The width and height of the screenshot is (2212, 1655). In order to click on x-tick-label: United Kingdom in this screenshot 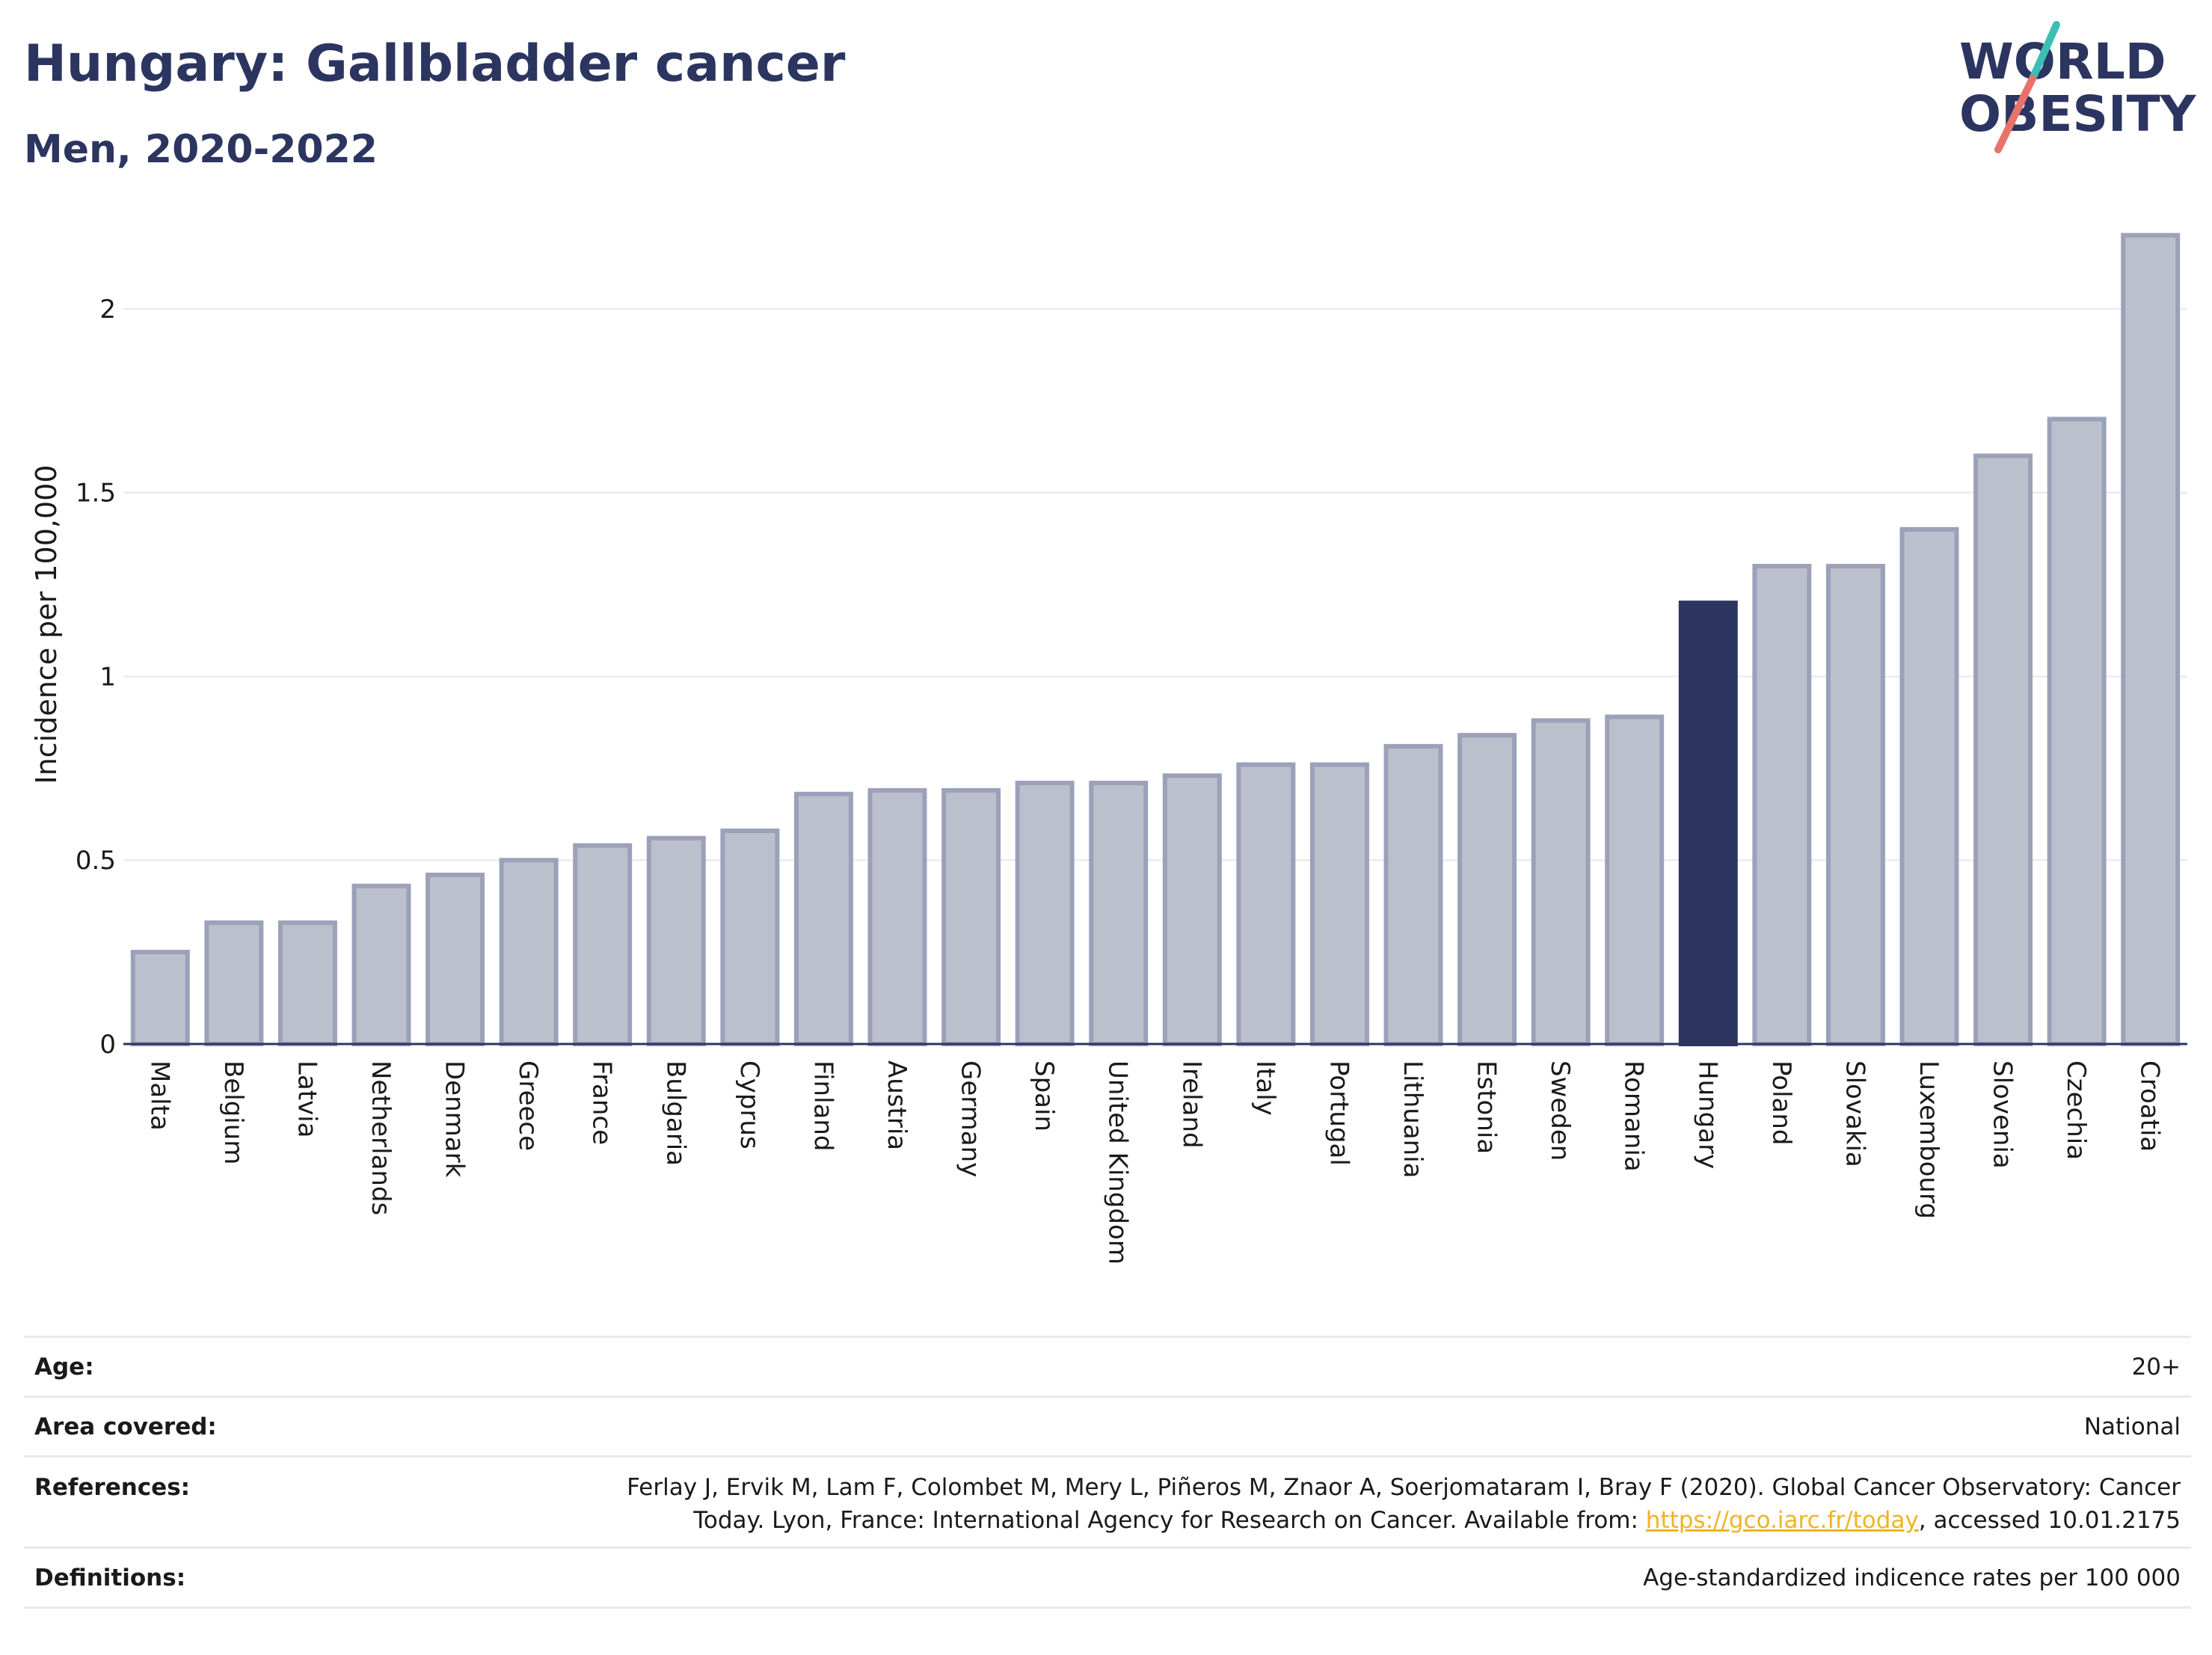, I will do `click(1118, 1162)`.